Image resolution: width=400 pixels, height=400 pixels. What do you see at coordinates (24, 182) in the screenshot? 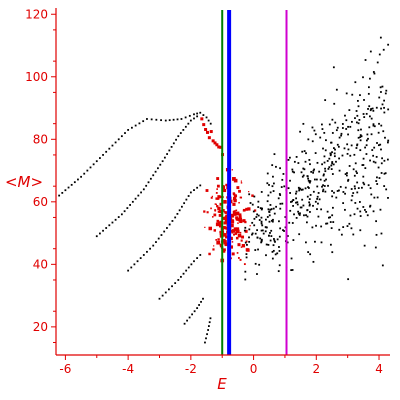
I see `y-axis-title: <M>` at bounding box center [24, 182].